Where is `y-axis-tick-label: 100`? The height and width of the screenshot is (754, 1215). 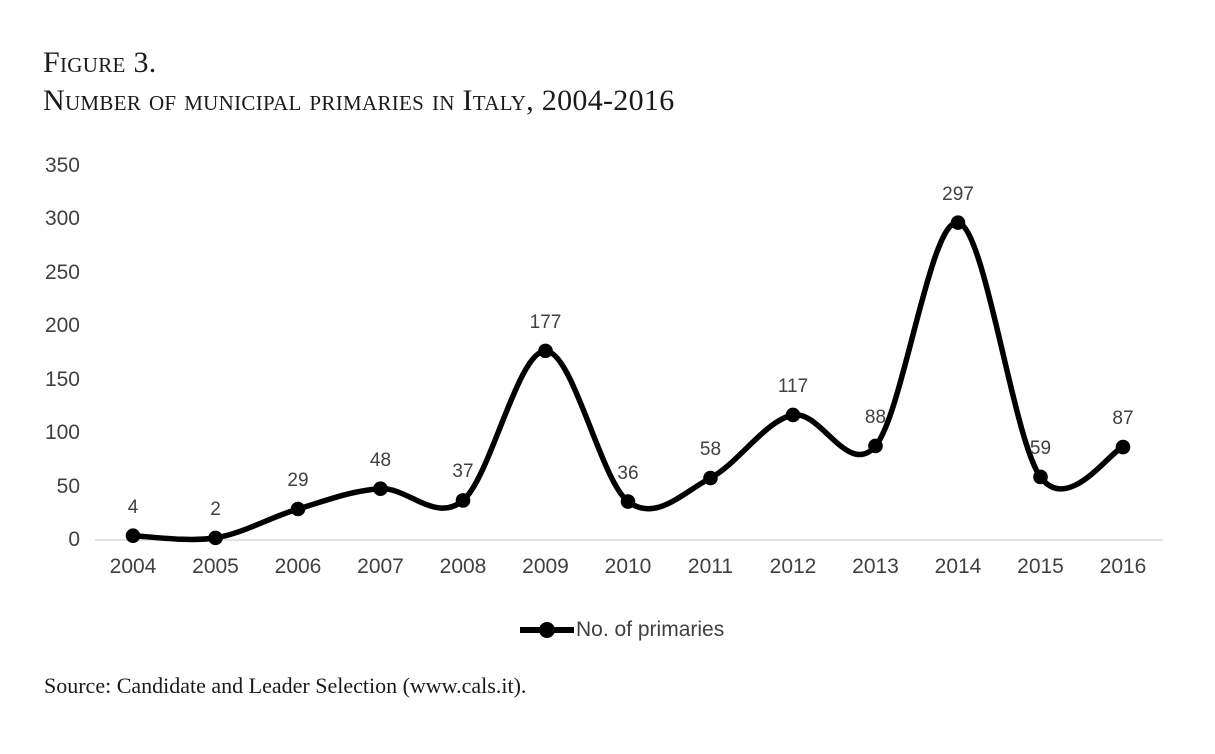
y-axis-tick-label: 100 is located at coordinates (62, 433).